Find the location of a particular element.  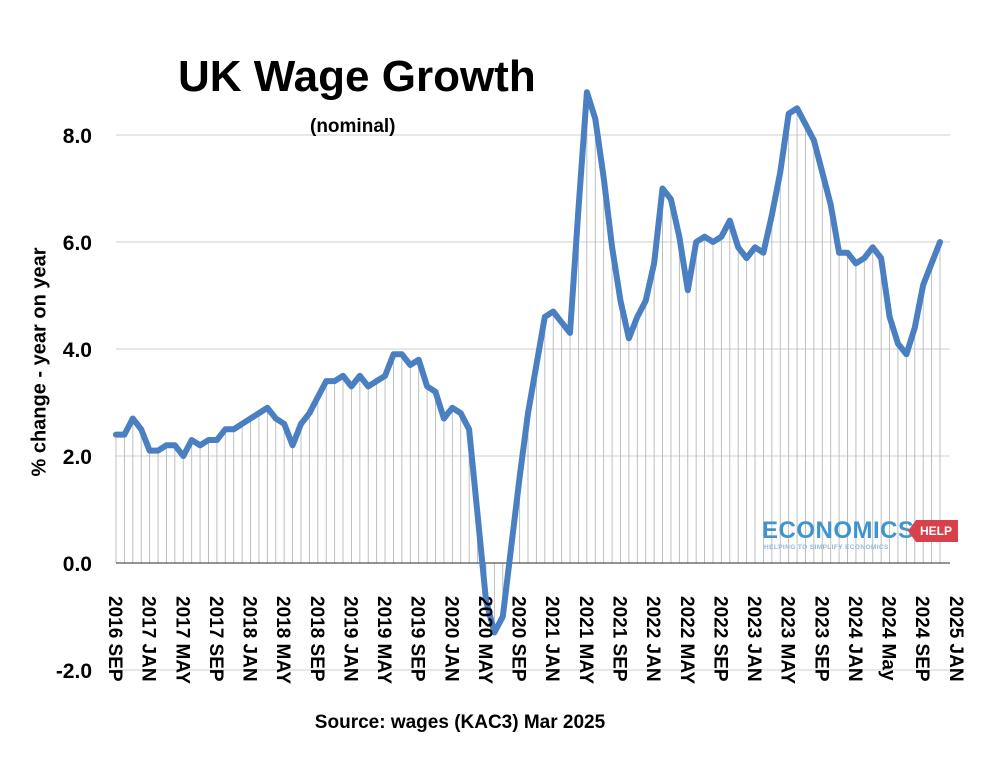

y-tick-label: 6.0 is located at coordinates (77, 243).